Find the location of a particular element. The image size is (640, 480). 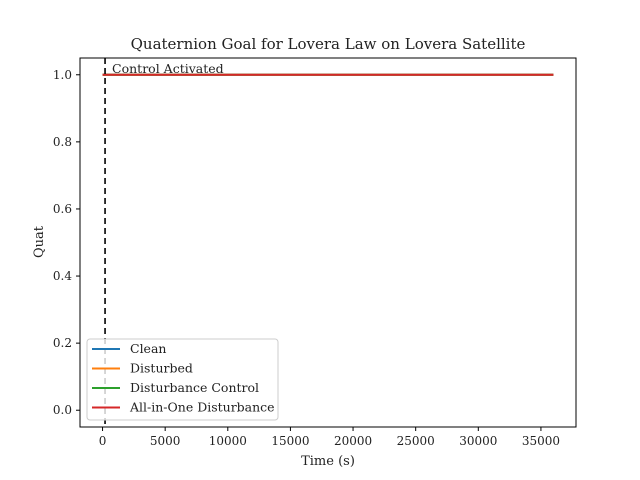

y-tick-label: 0.2 is located at coordinates (62, 343).